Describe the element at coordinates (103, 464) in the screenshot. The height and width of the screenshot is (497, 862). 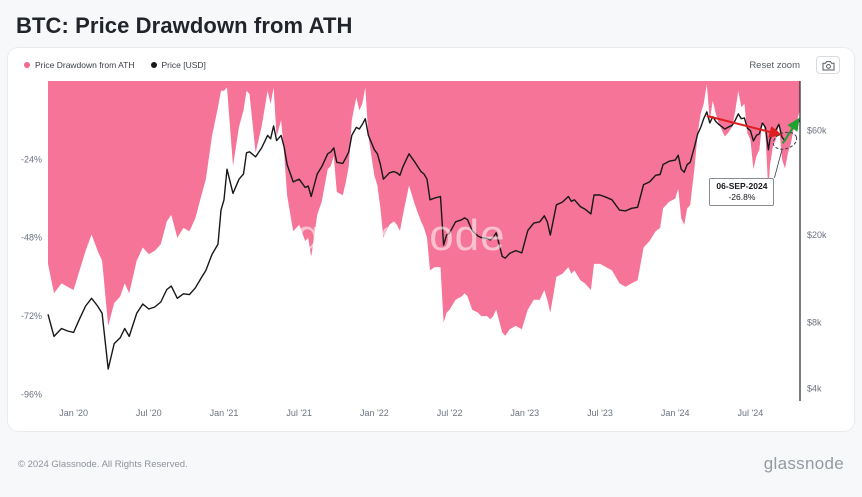
I see `copyright-text: © 2024 Glassnode. All Rights Reserved.` at that location.